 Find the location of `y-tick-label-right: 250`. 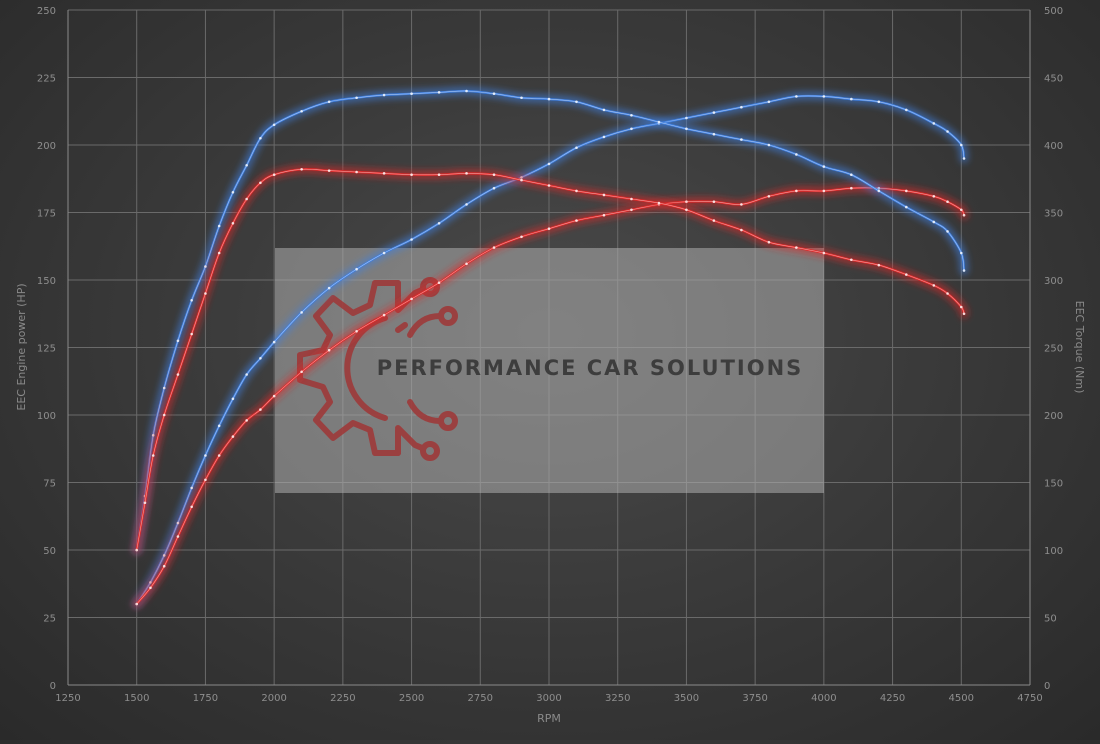

y-tick-label-right: 250 is located at coordinates (1053, 349).